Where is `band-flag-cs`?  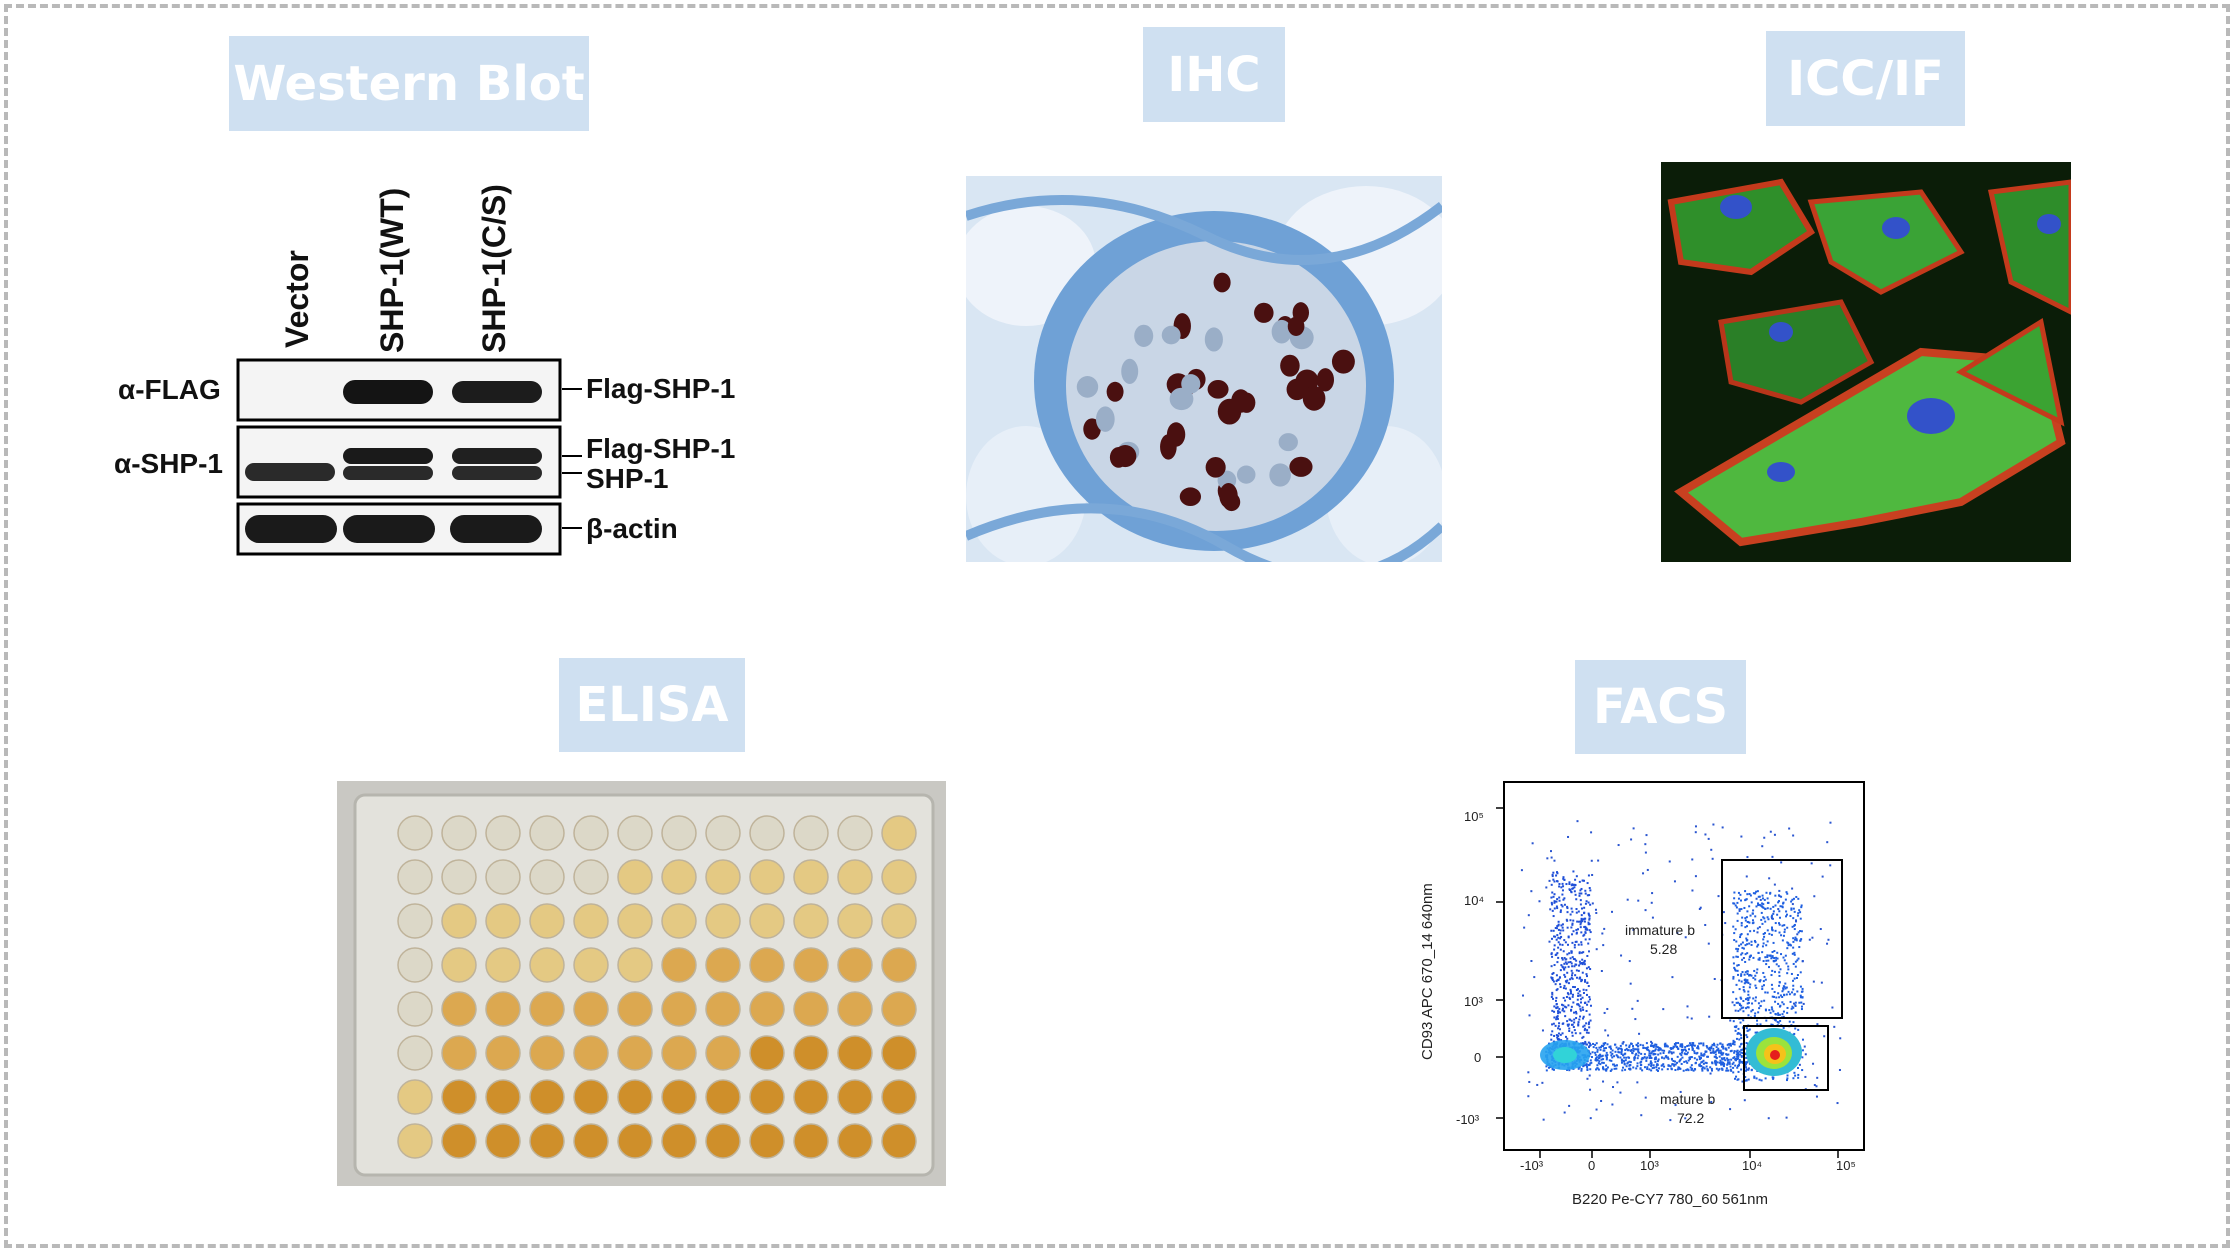 band-flag-cs is located at coordinates (497, 392).